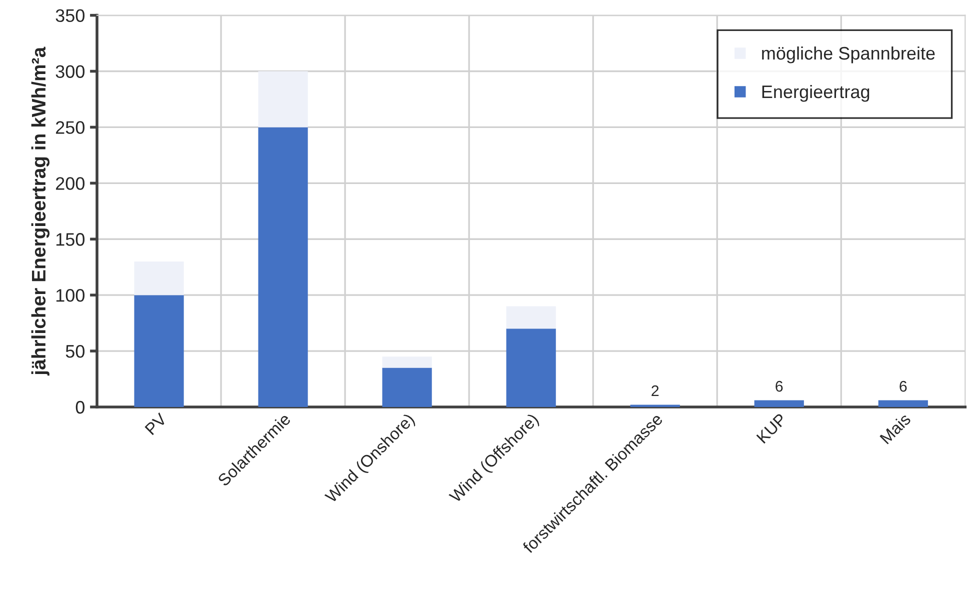 Image resolution: width=970 pixels, height=612 pixels. Describe the element at coordinates (70, 127) in the screenshot. I see `y-tick-label: 250` at that location.